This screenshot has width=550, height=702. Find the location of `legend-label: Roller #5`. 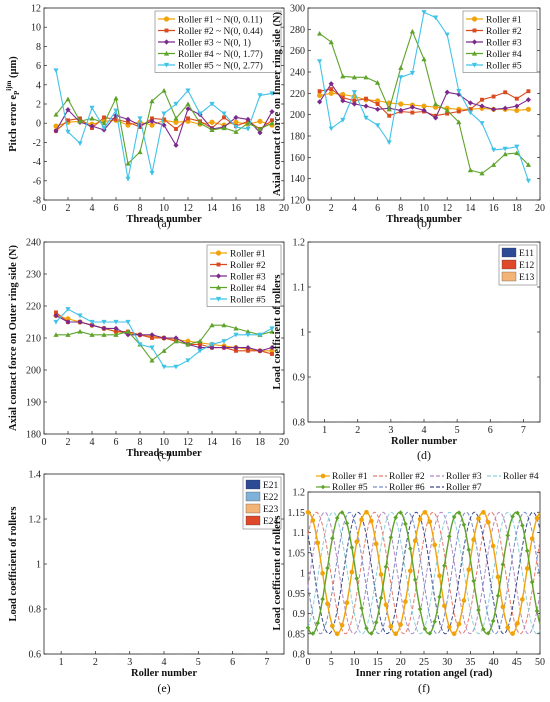

legend-label: Roller #5 is located at coordinates (350, 488).